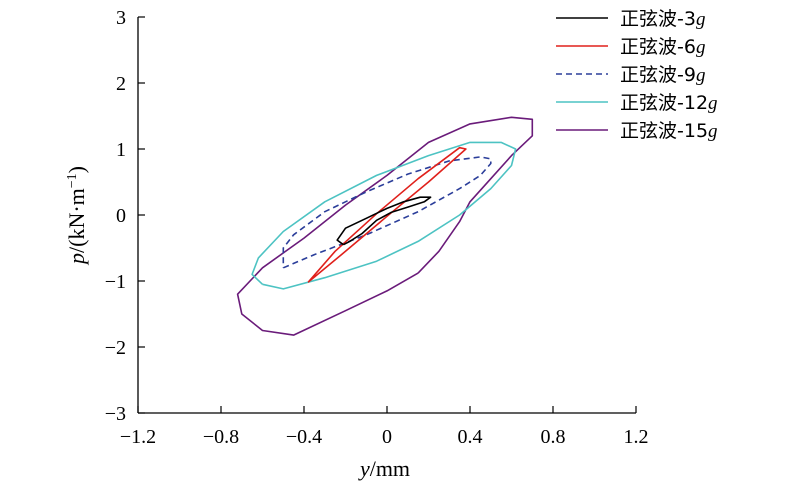 This screenshot has width=800, height=487. What do you see at coordinates (387, 437) in the screenshot?
I see `x-tick-label: 0` at bounding box center [387, 437].